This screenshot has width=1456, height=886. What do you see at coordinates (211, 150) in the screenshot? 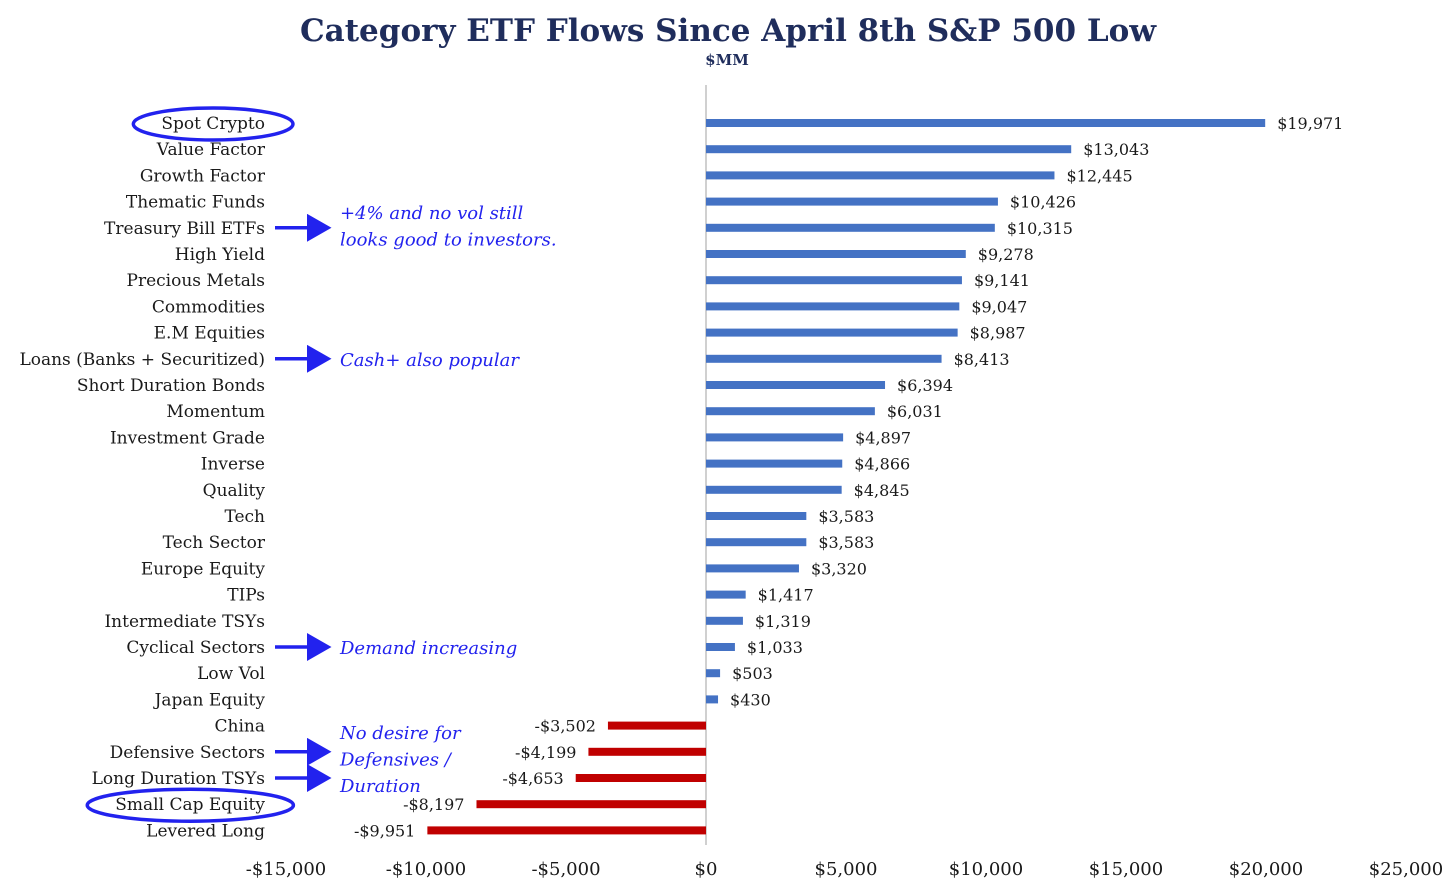
I see `category-label: Value Factor` at bounding box center [211, 150].